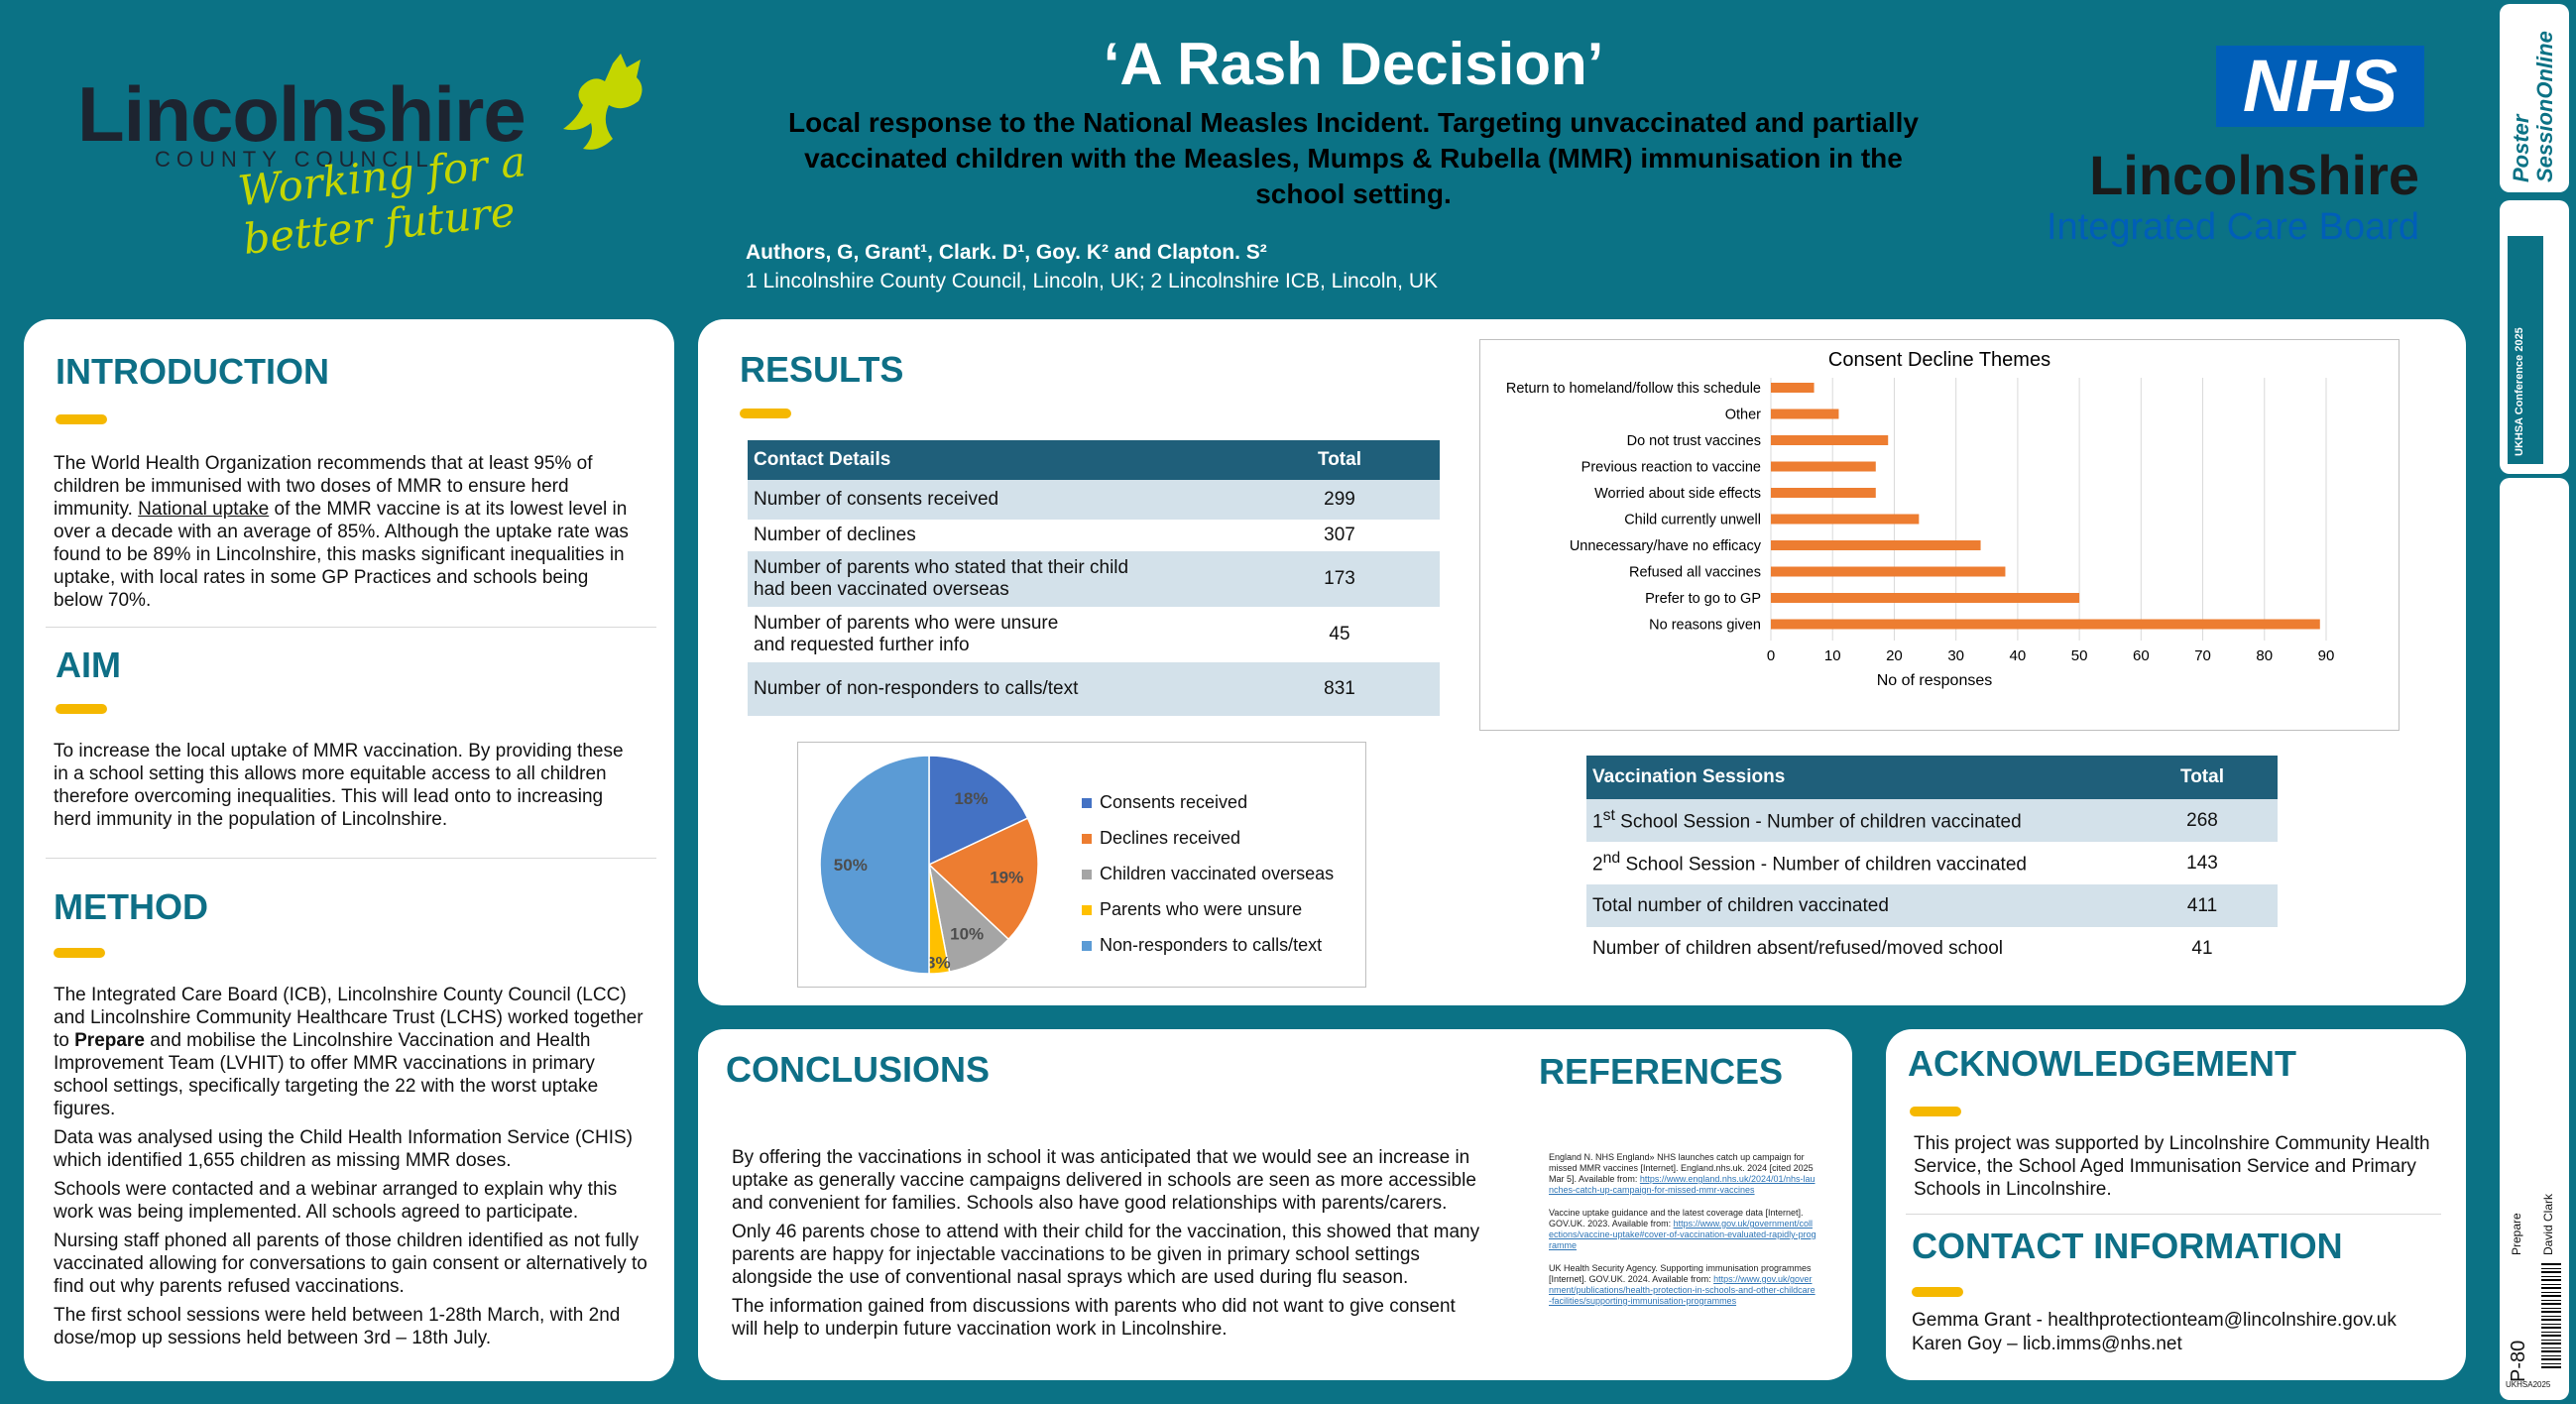 The image size is (2576, 1404). What do you see at coordinates (1353, 64) in the screenshot?
I see `poster-title: ‘A Rash Decision’` at bounding box center [1353, 64].